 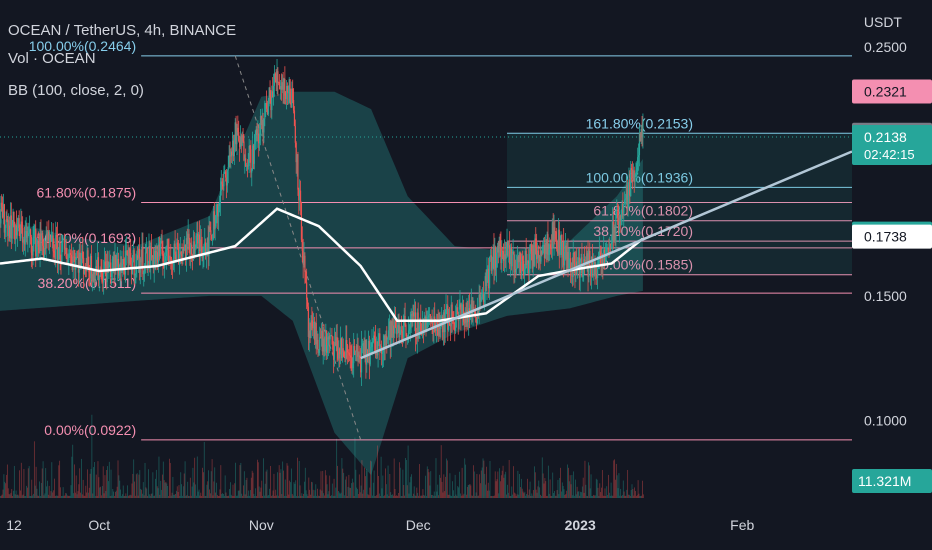 What do you see at coordinates (261, 525) in the screenshot?
I see `time-tick-label: Nov` at bounding box center [261, 525].